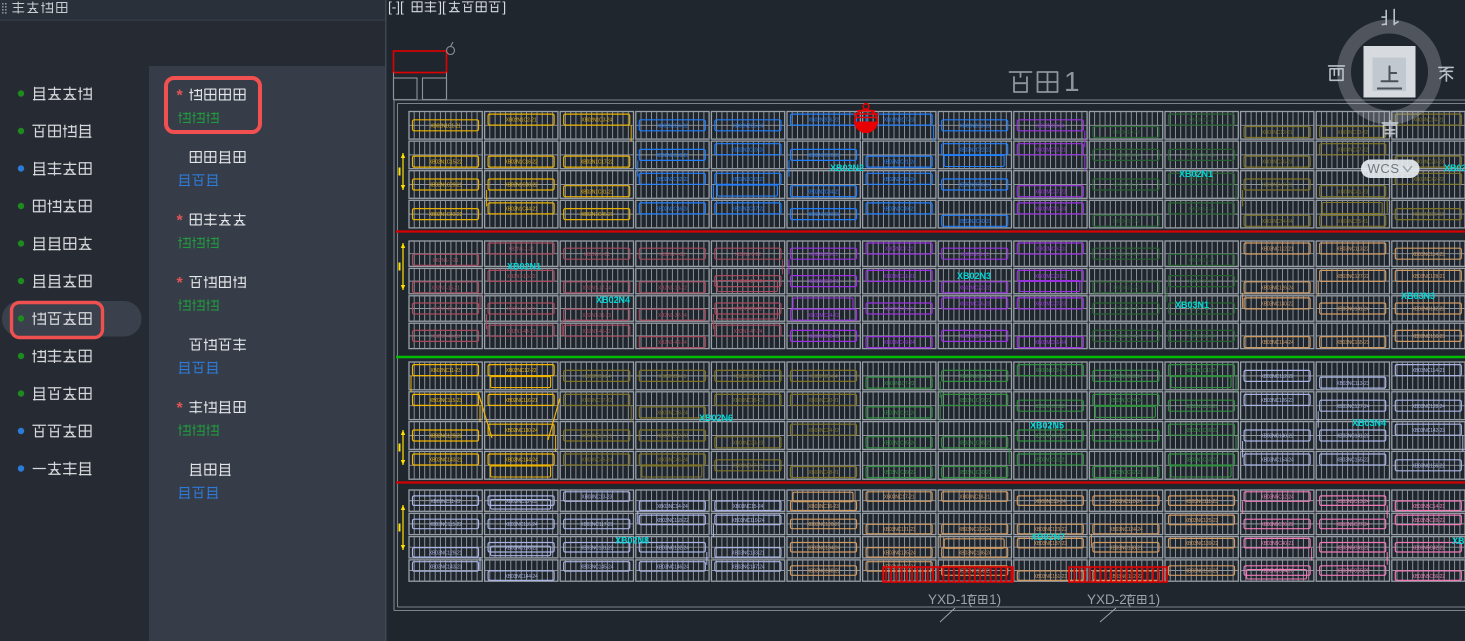 Image resolution: width=1465 pixels, height=641 pixels. I want to click on svg-text: XB03NC34-22, so click(823, 431).